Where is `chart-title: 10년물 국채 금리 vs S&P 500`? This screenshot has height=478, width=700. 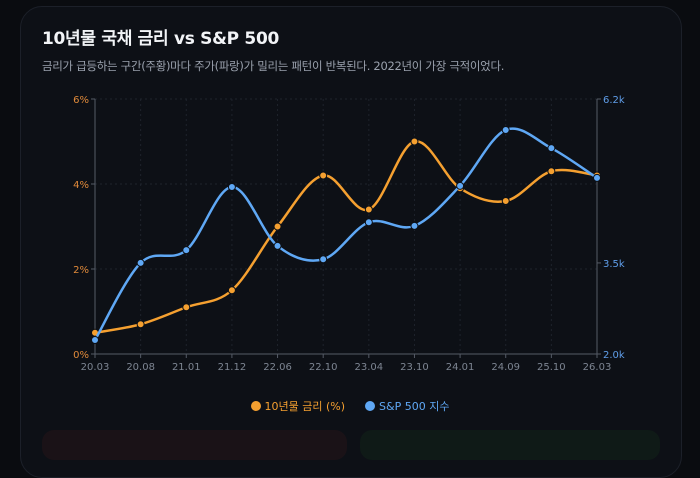
chart-title: 10년물 국채 금리 vs S&P 500 is located at coordinates (161, 39).